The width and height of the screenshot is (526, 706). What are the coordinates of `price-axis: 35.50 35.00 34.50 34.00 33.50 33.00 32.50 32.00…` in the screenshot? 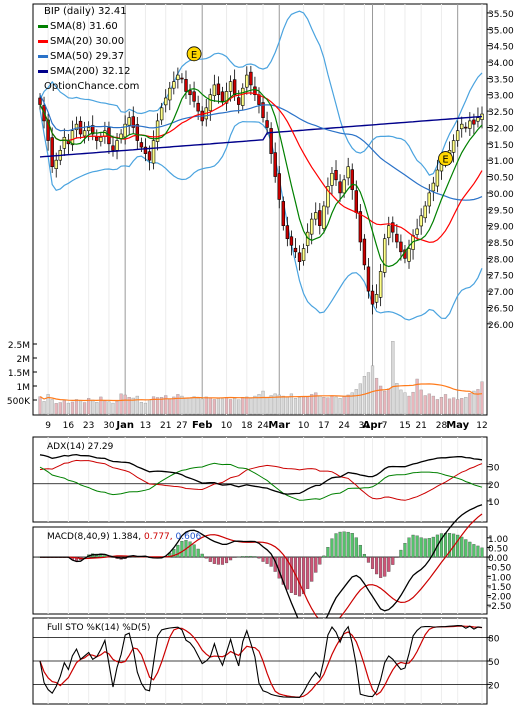 It's located at (500, 170).